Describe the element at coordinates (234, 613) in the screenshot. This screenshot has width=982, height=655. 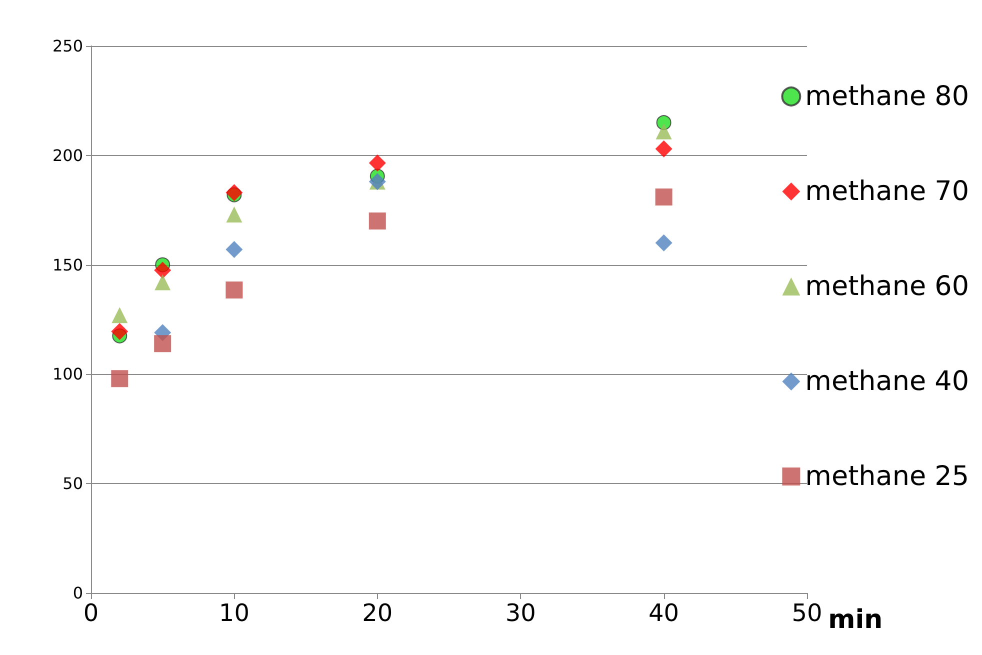
I see `x-tick-label: 10` at that location.